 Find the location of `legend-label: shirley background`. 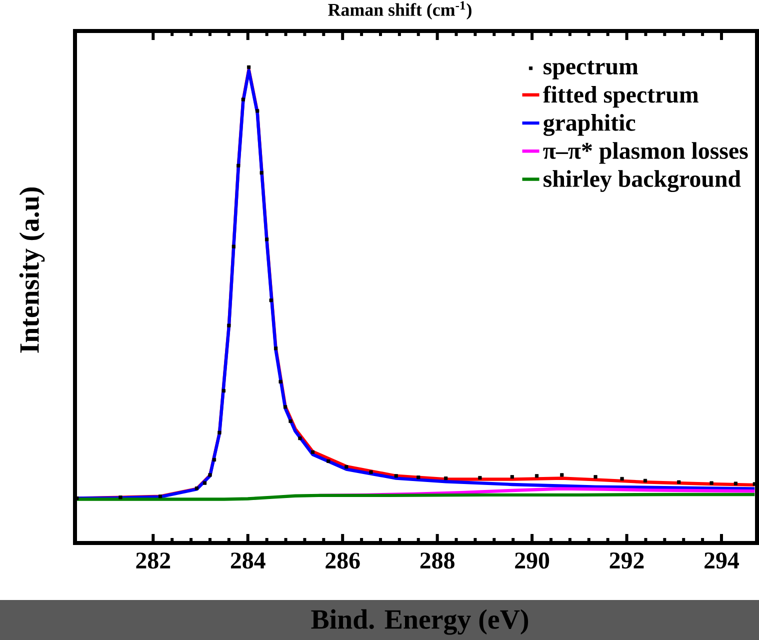

legend-label: shirley background is located at coordinates (642, 181).